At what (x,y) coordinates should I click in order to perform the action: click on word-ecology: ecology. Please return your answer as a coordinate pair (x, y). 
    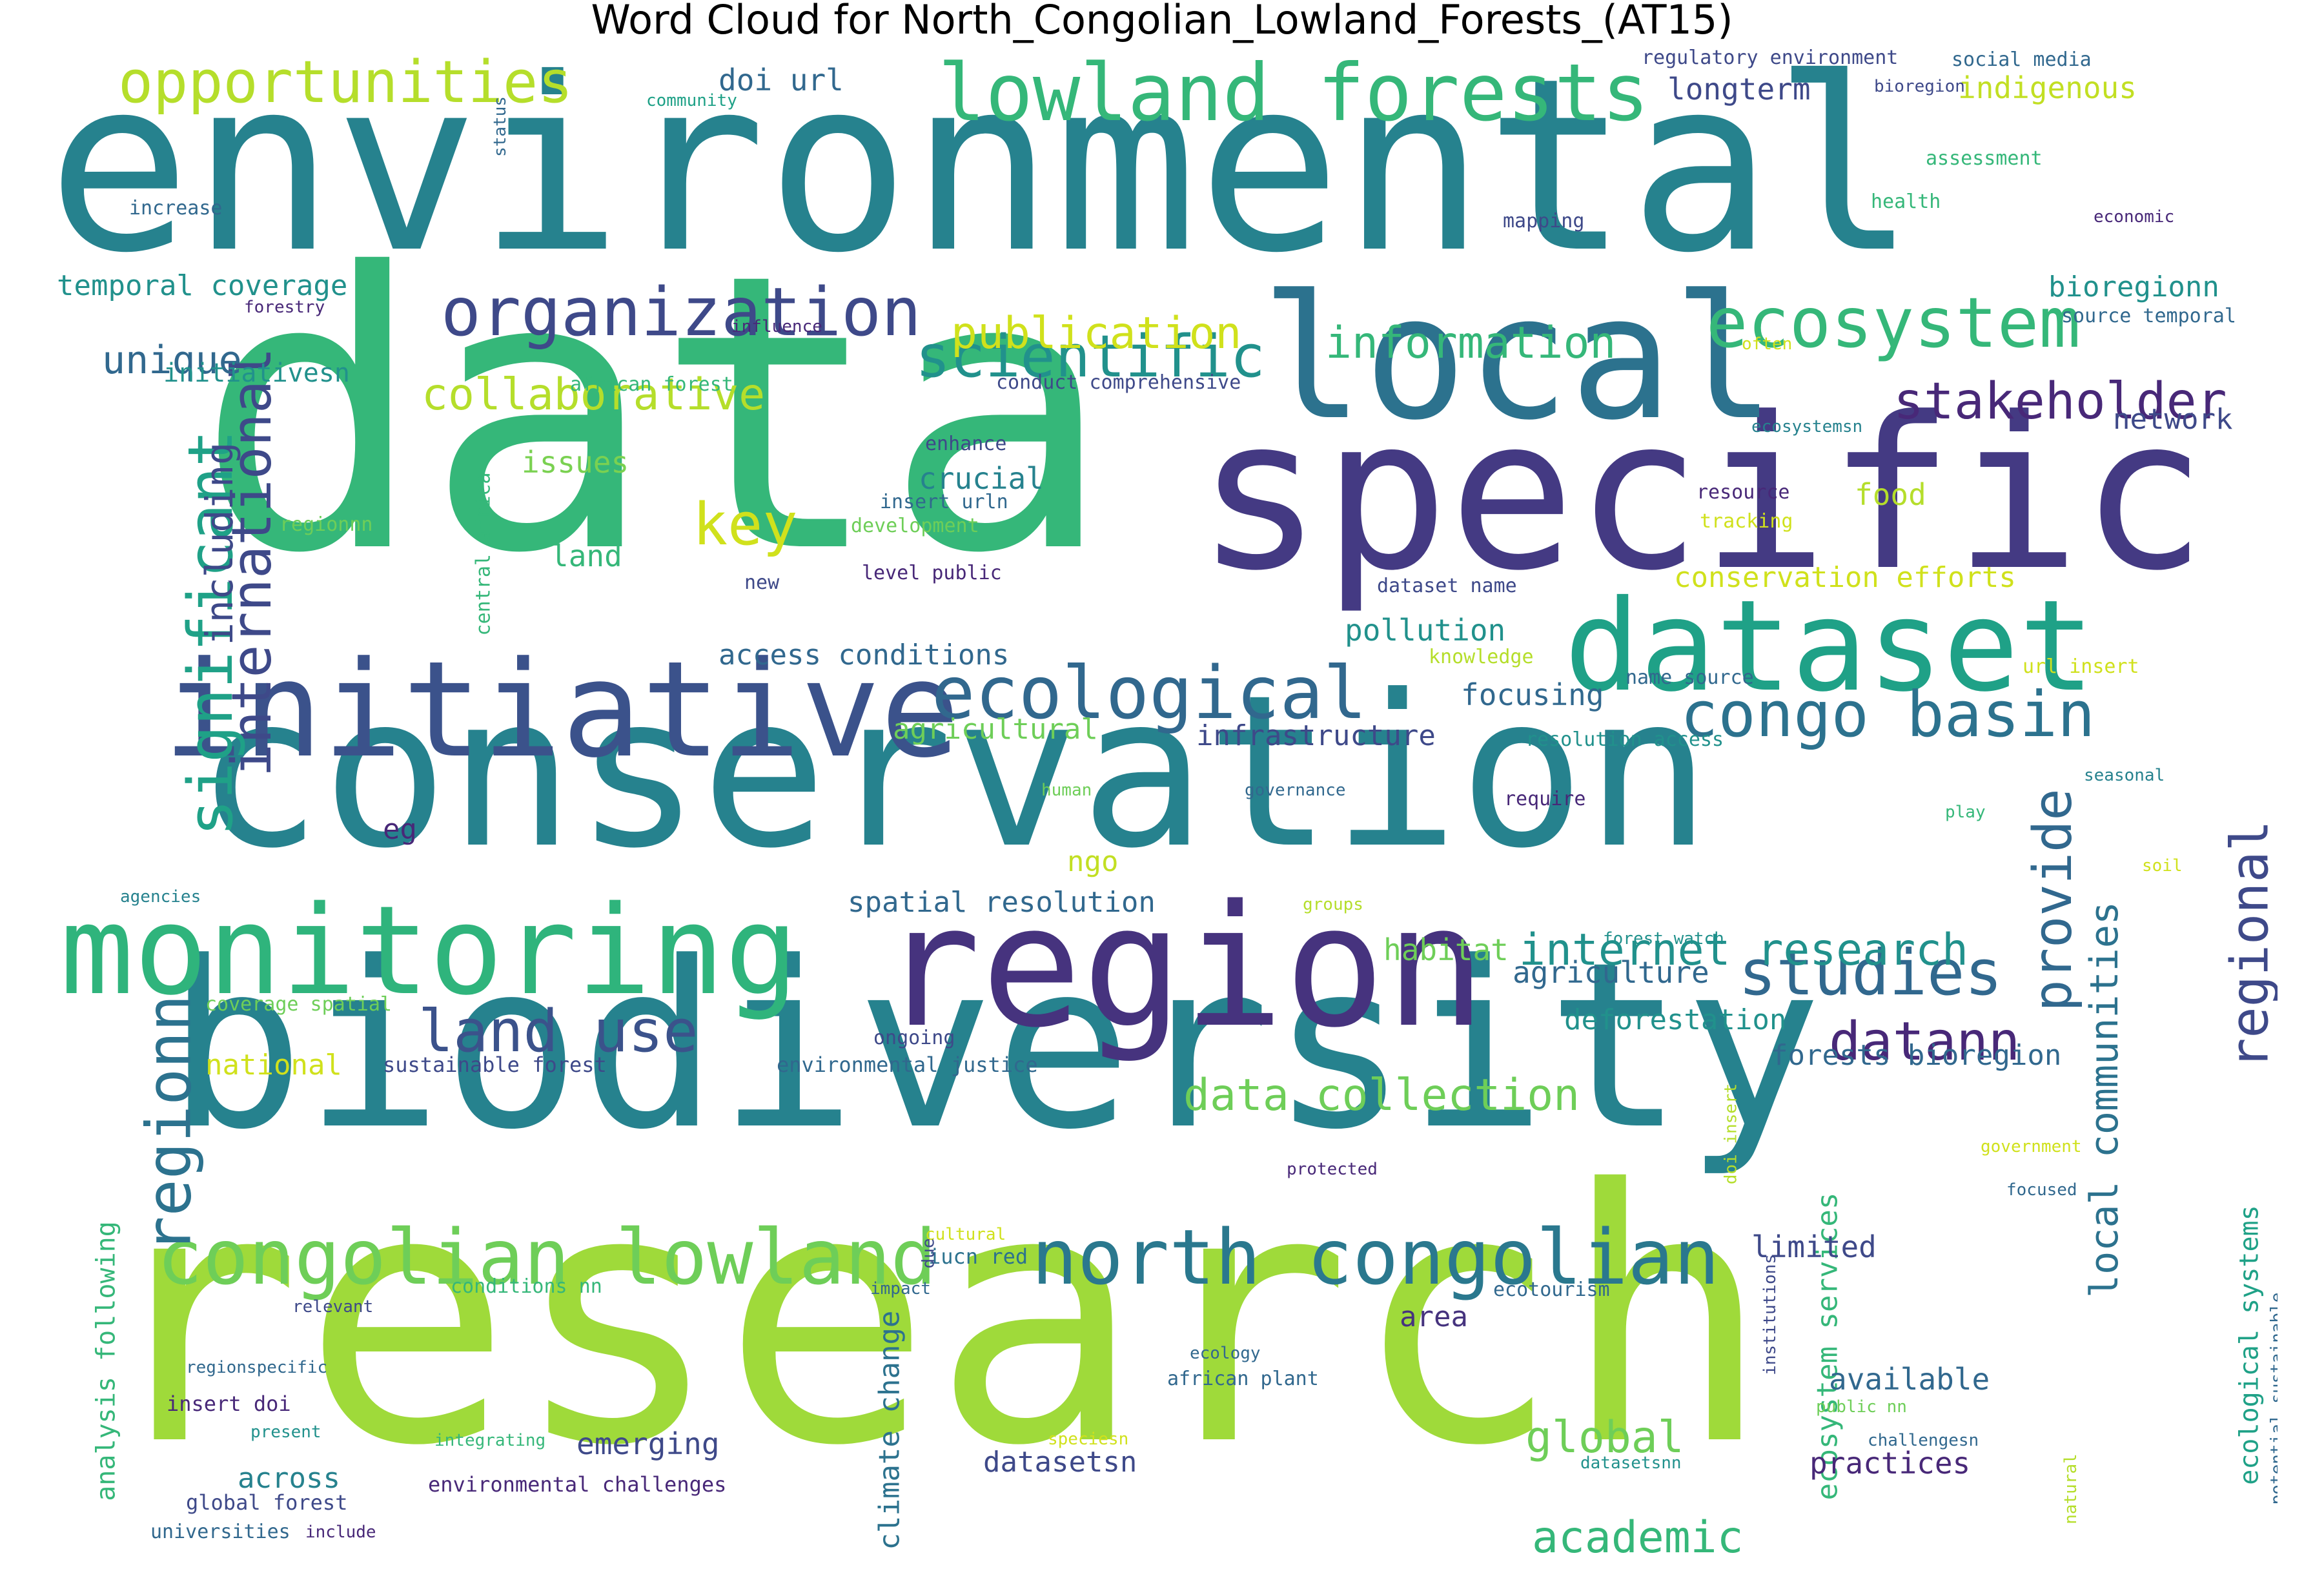
    Looking at the image, I should click on (1225, 1353).